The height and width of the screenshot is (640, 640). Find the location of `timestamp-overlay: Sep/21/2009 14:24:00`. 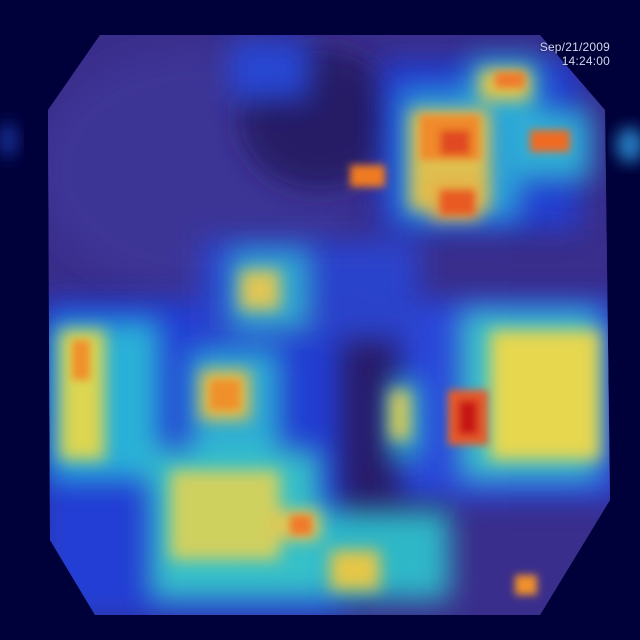

timestamp-overlay: Sep/21/2009 14:24:00 is located at coordinates (575, 54).